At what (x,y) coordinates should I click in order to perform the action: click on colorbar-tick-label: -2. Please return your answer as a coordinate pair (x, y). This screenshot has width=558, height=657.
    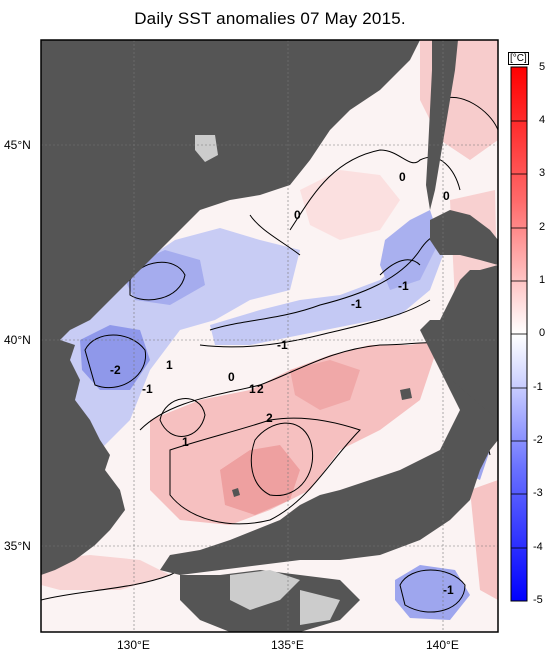
    Looking at the image, I should click on (538, 440).